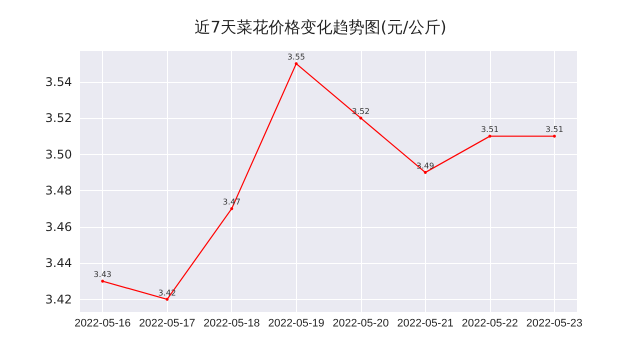 This screenshot has width=641, height=361. What do you see at coordinates (320, 27) in the screenshot?
I see `chart-title: 近7天菜花价格变化趋势图(元/公斤)` at bounding box center [320, 27].